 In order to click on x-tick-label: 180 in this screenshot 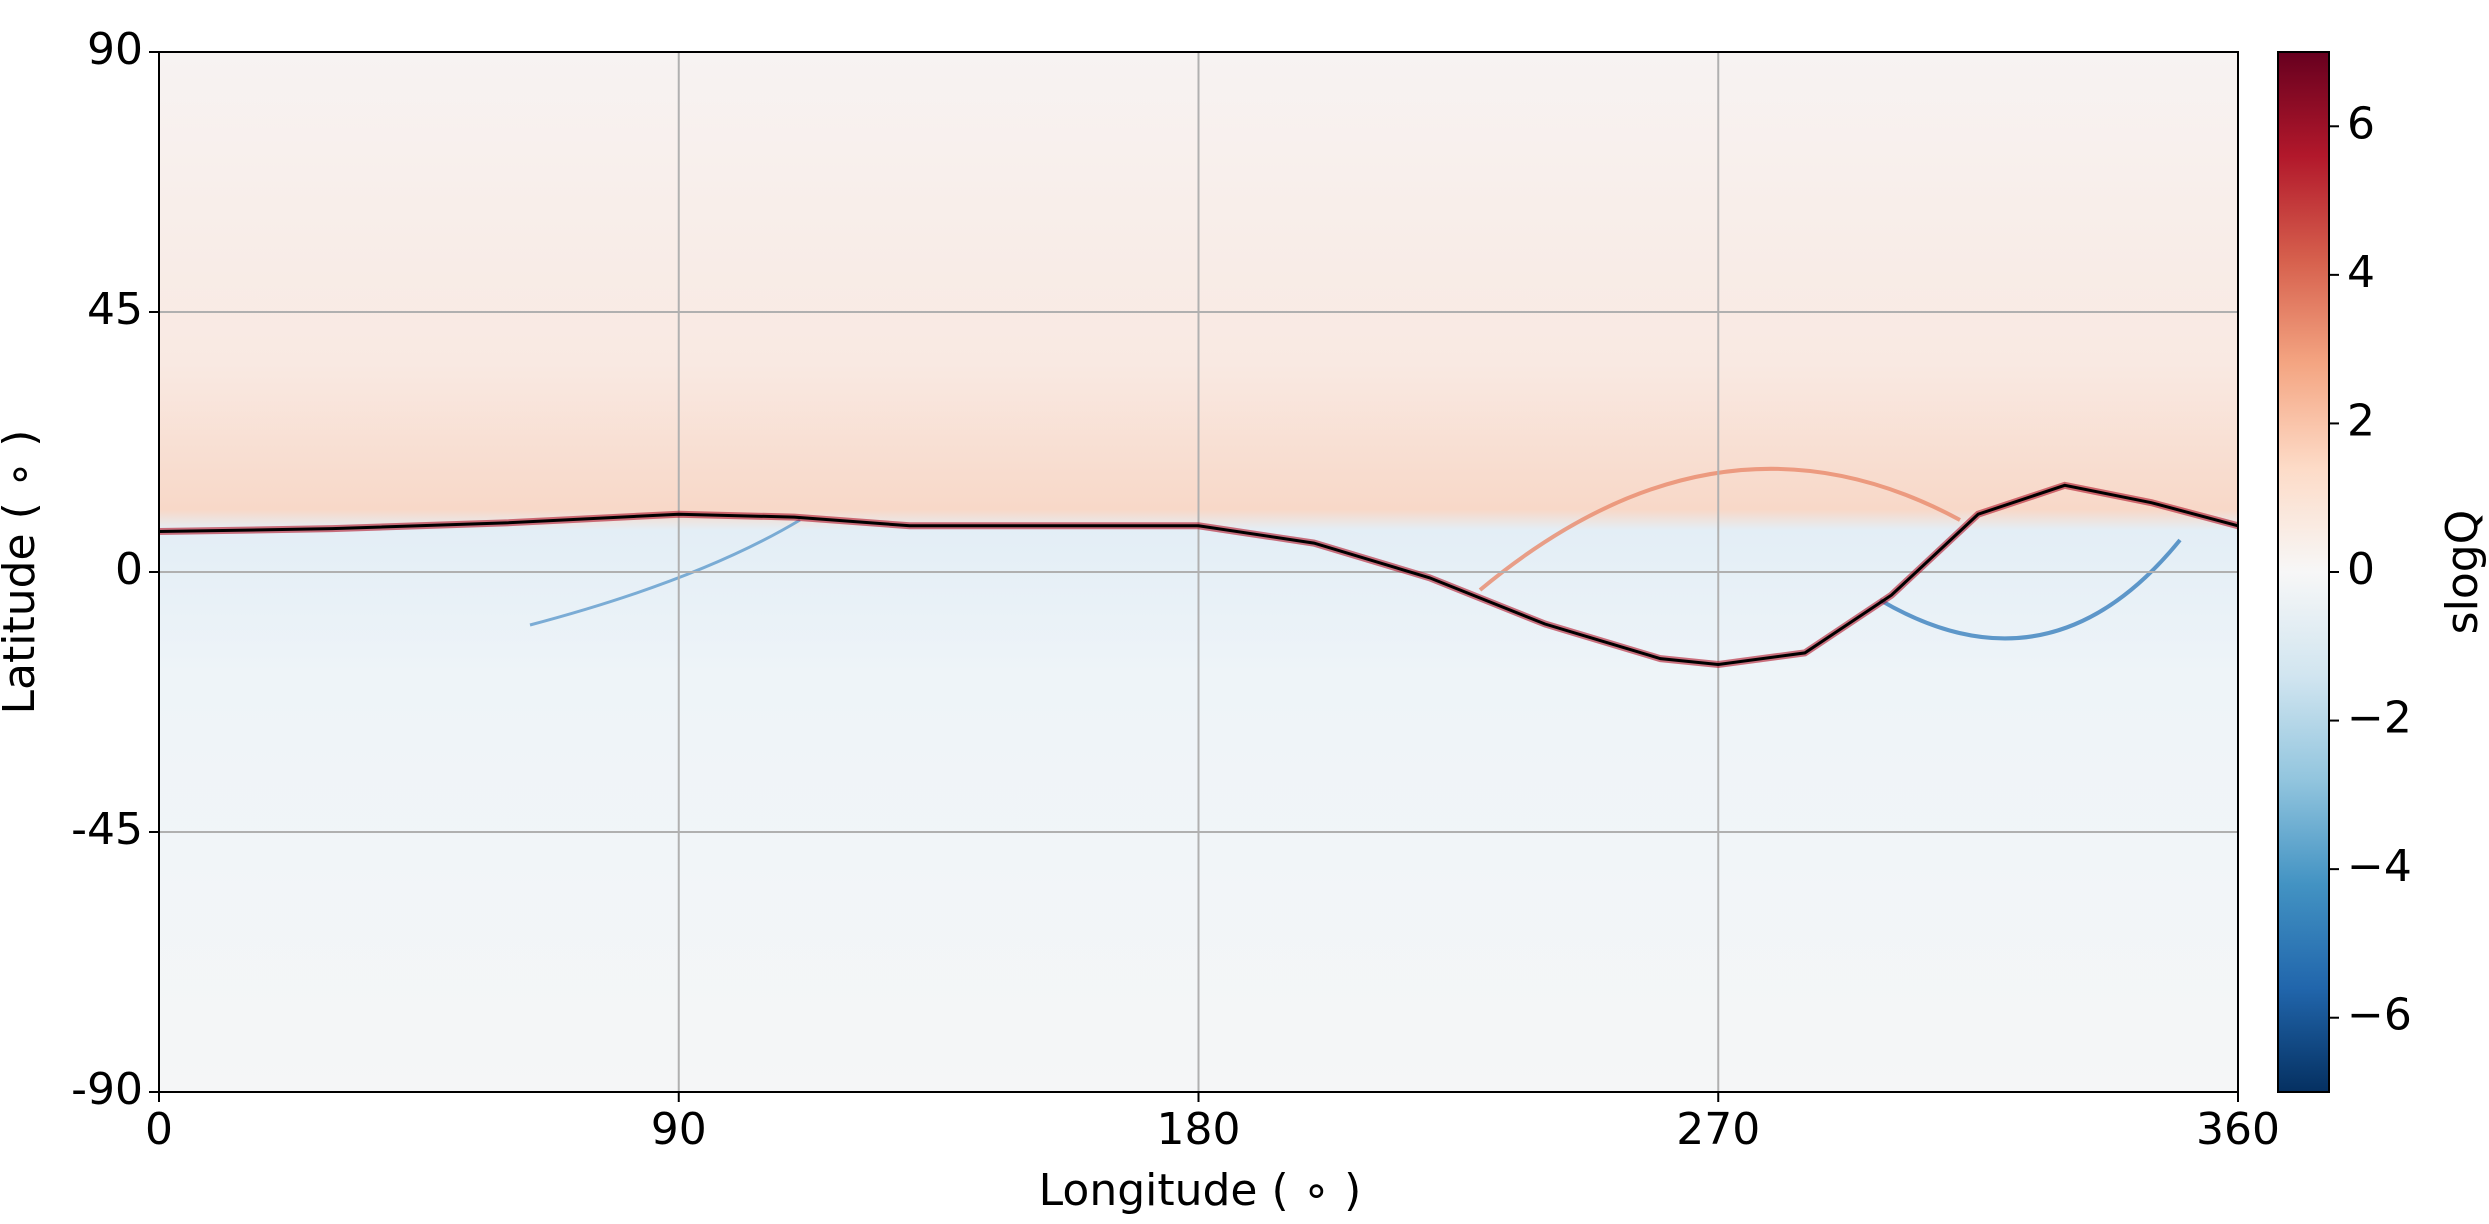, I will do `click(1199, 1129)`.